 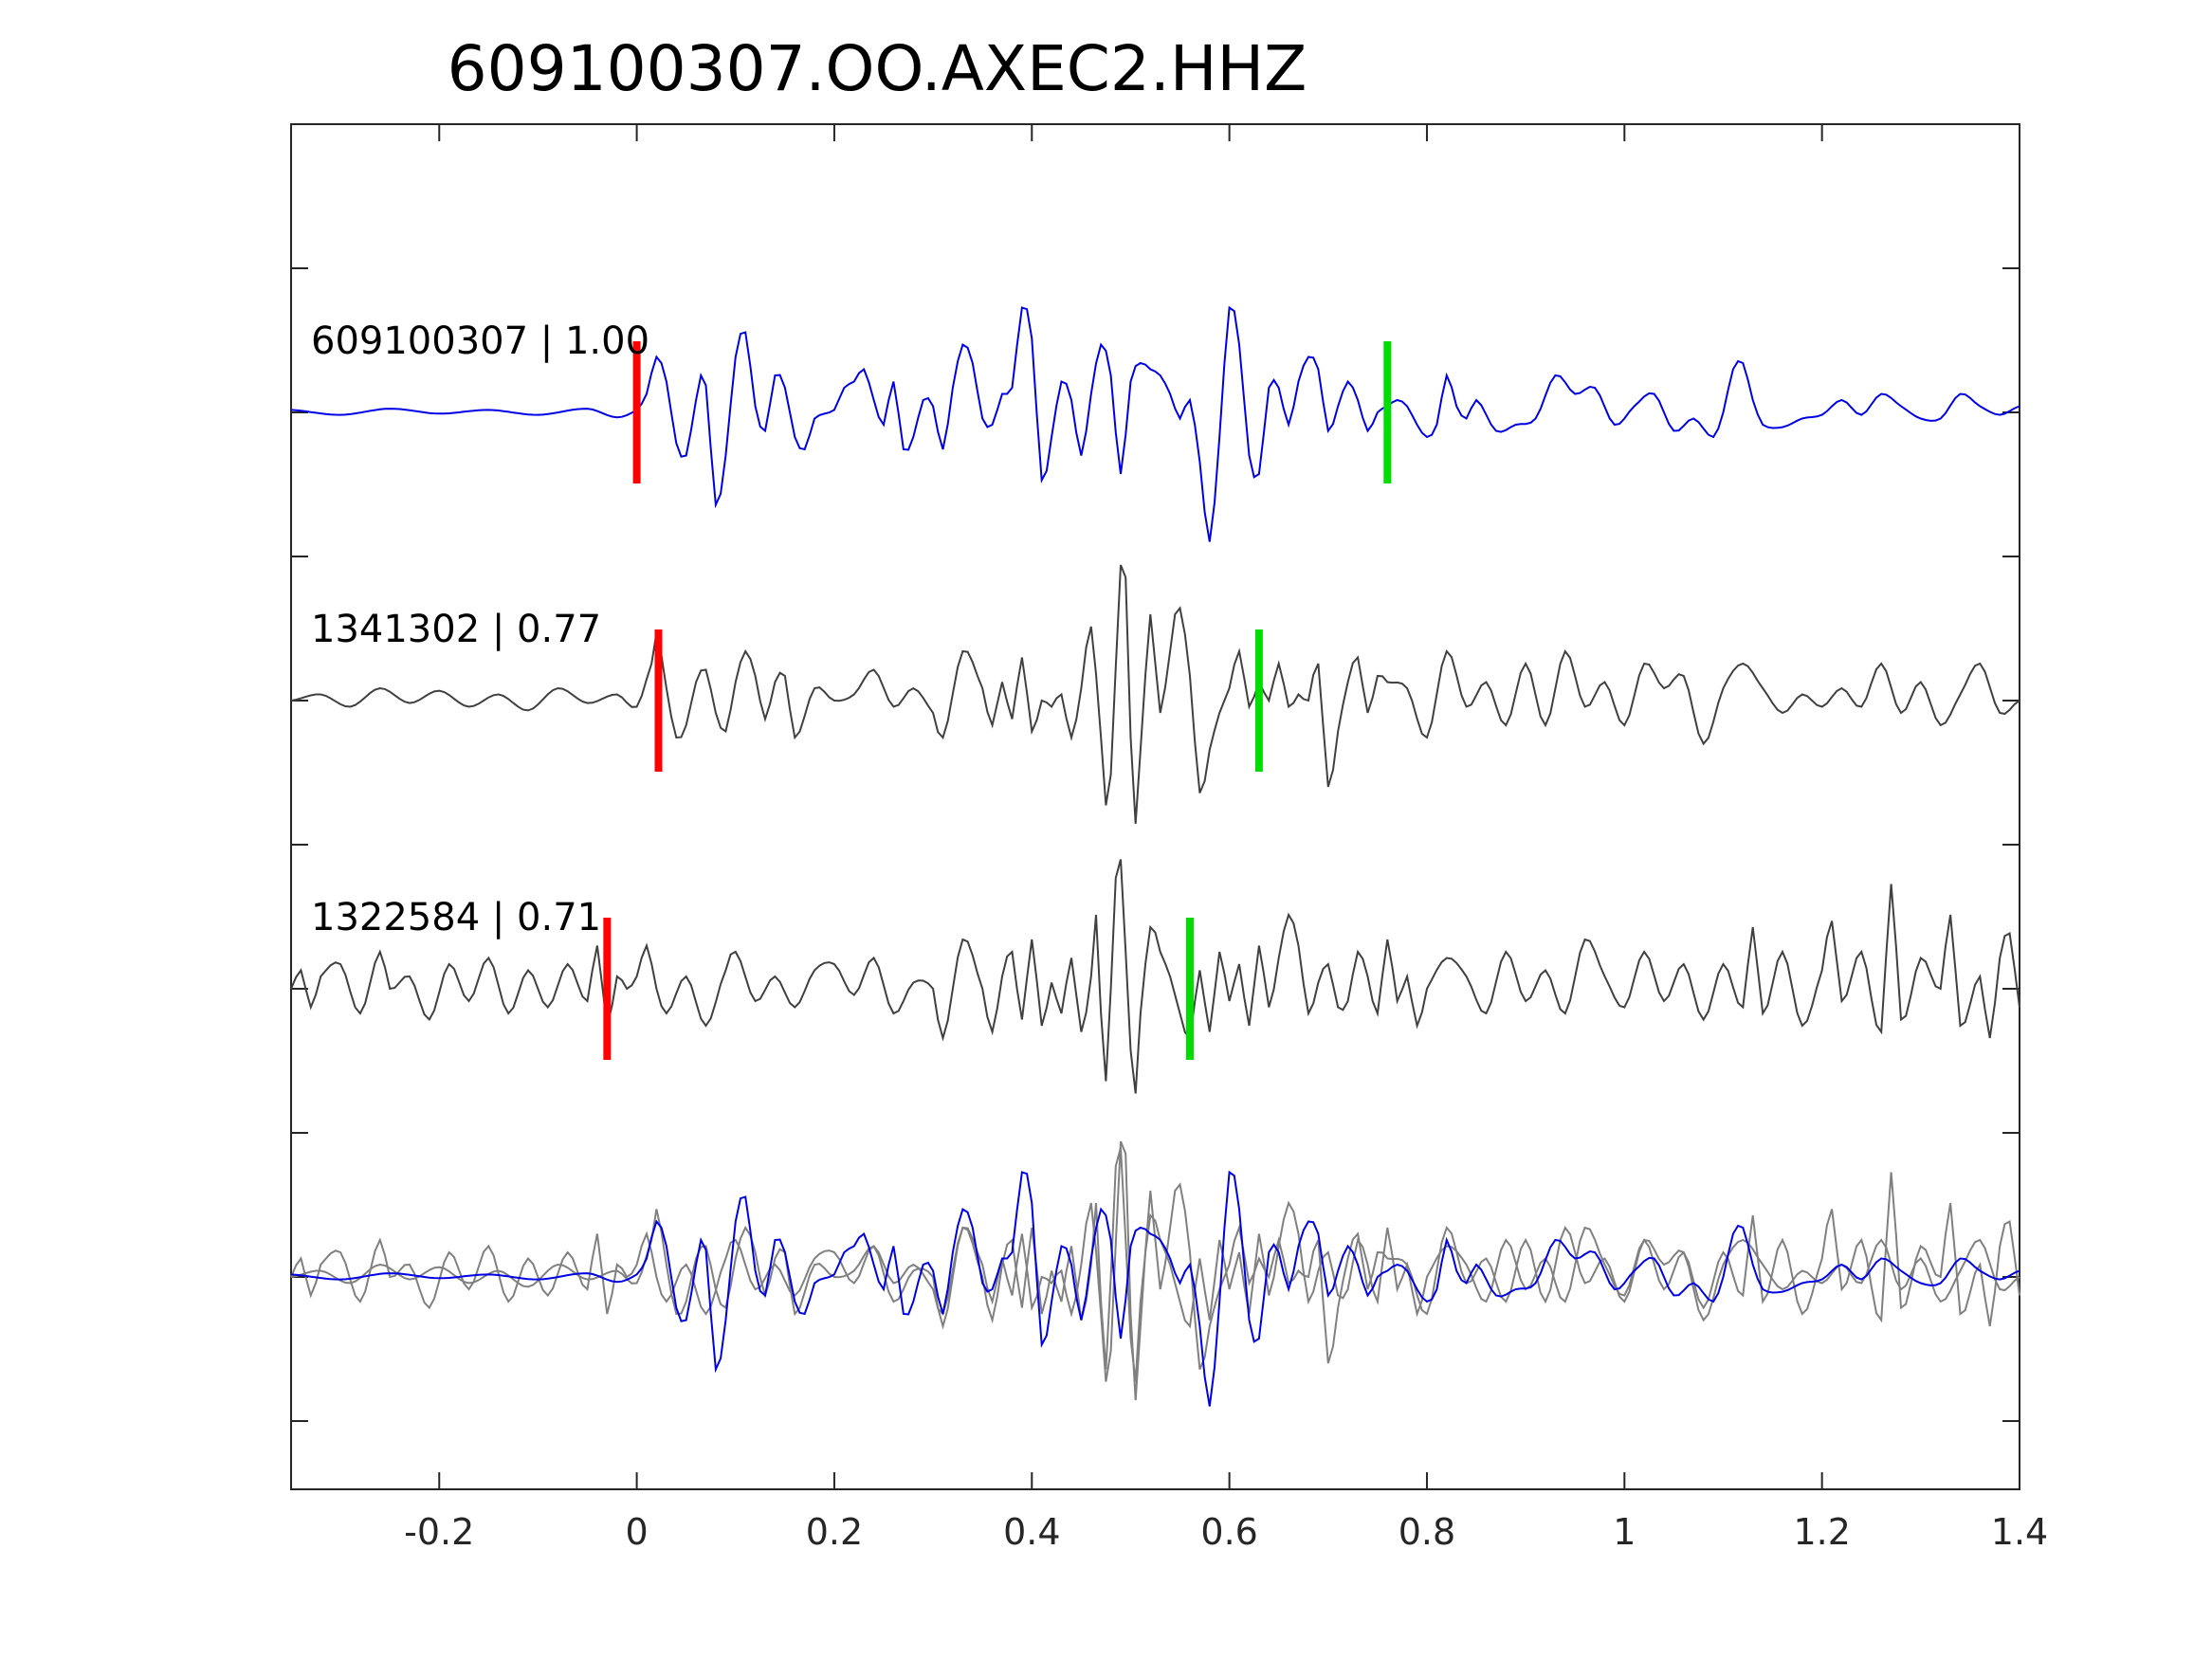 I want to click on overlay-trace-master, so click(x=1155, y=1288).